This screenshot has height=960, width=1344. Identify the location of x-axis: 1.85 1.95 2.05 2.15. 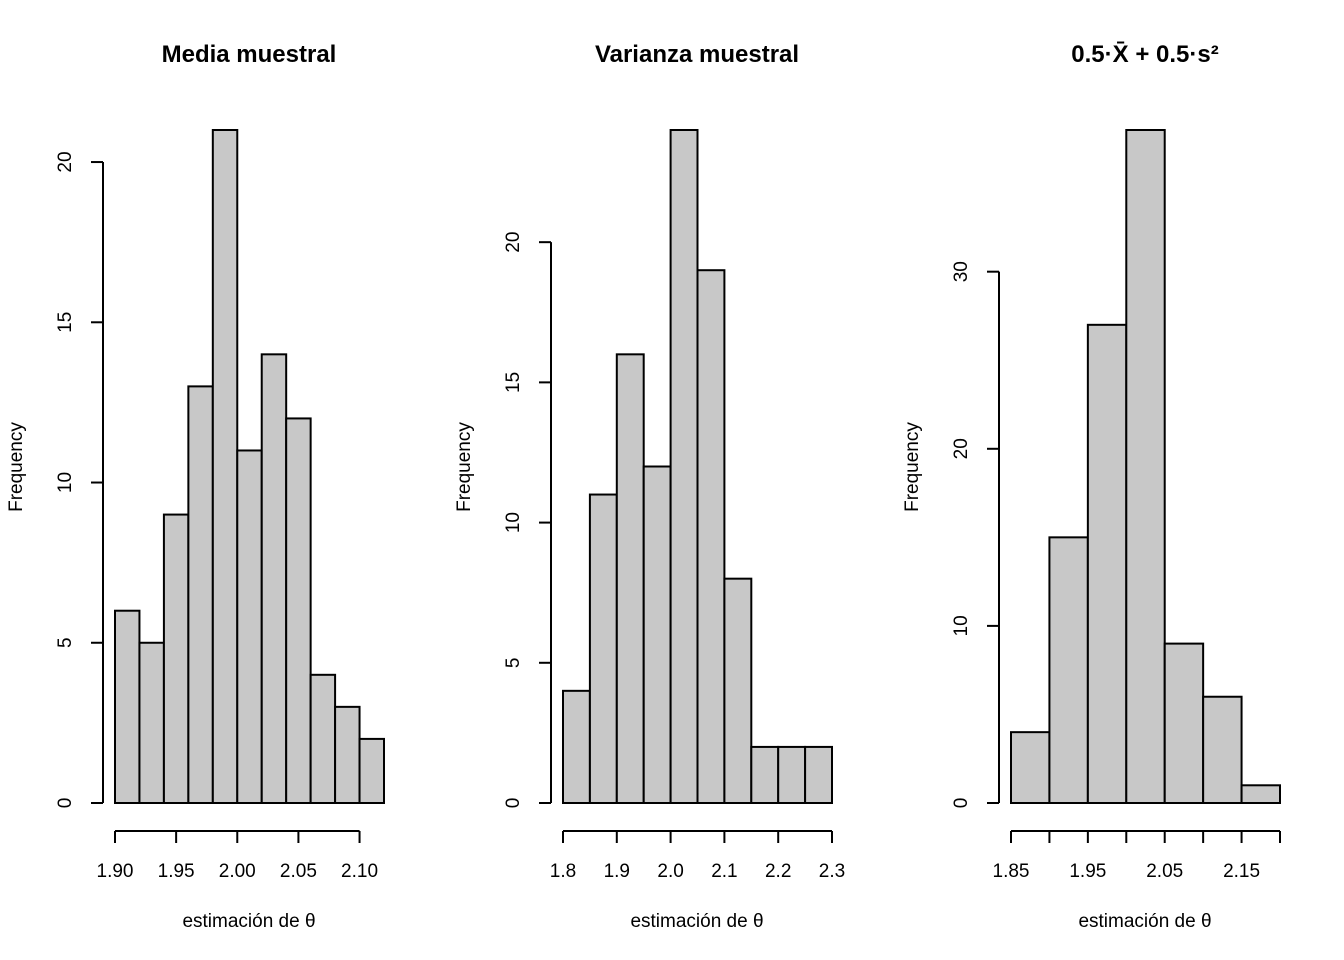
(1137, 856).